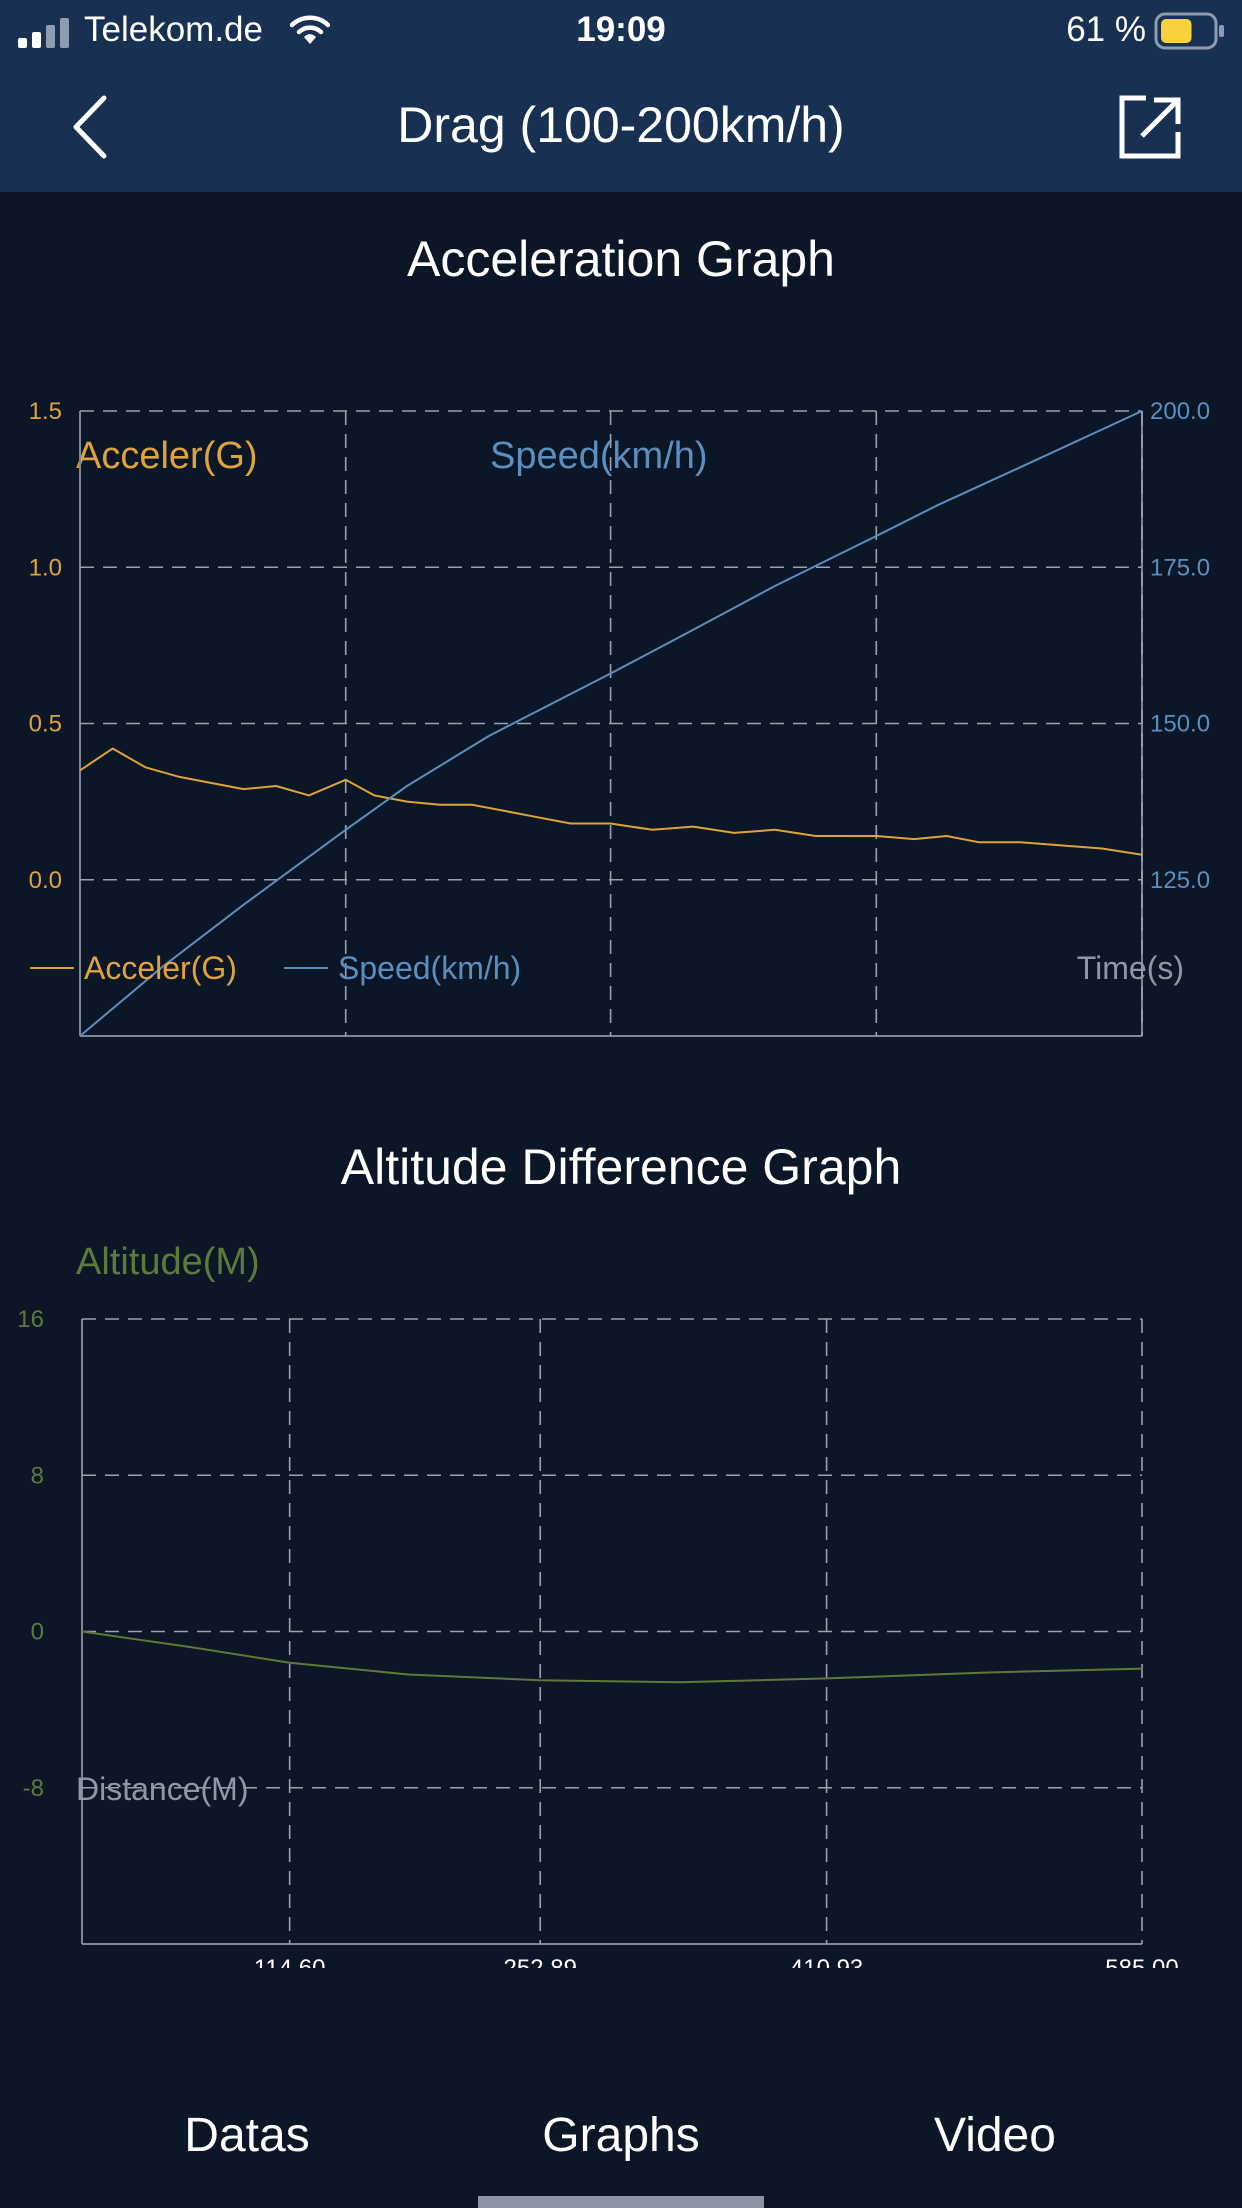 The image size is (1242, 2208). Describe the element at coordinates (33, 1788) in the screenshot. I see `y-tick-label: -8` at that location.